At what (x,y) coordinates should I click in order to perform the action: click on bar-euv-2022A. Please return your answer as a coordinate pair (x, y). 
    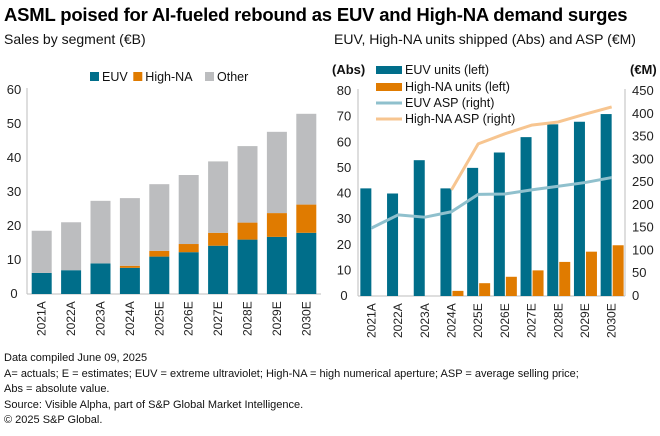
    Looking at the image, I should click on (71, 282).